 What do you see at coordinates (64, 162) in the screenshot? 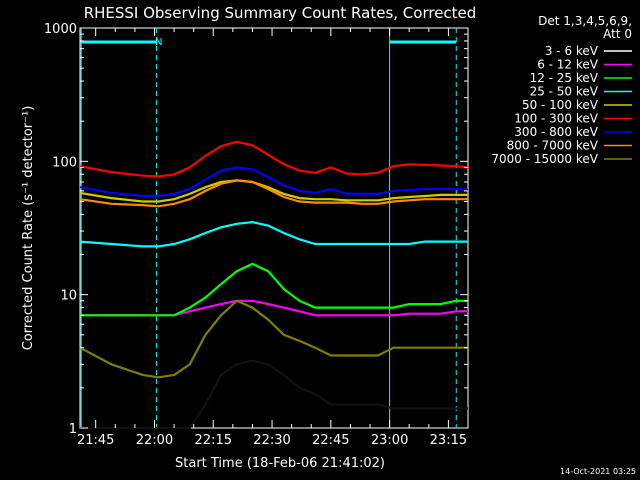
I see `y-tick-label: 100` at bounding box center [64, 162].